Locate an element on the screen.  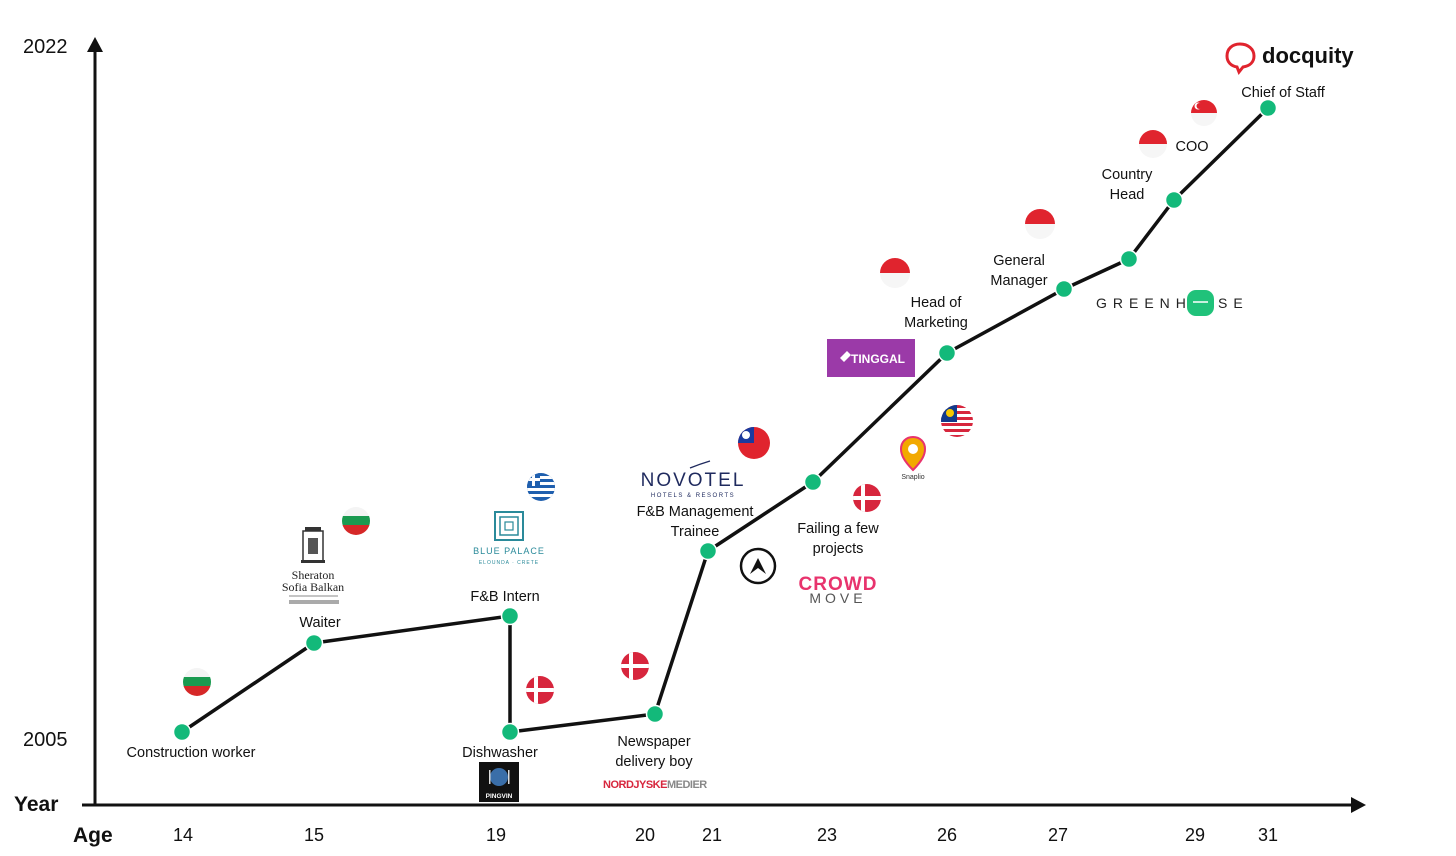
pingvin-globe-icon is located at coordinates (499, 777).